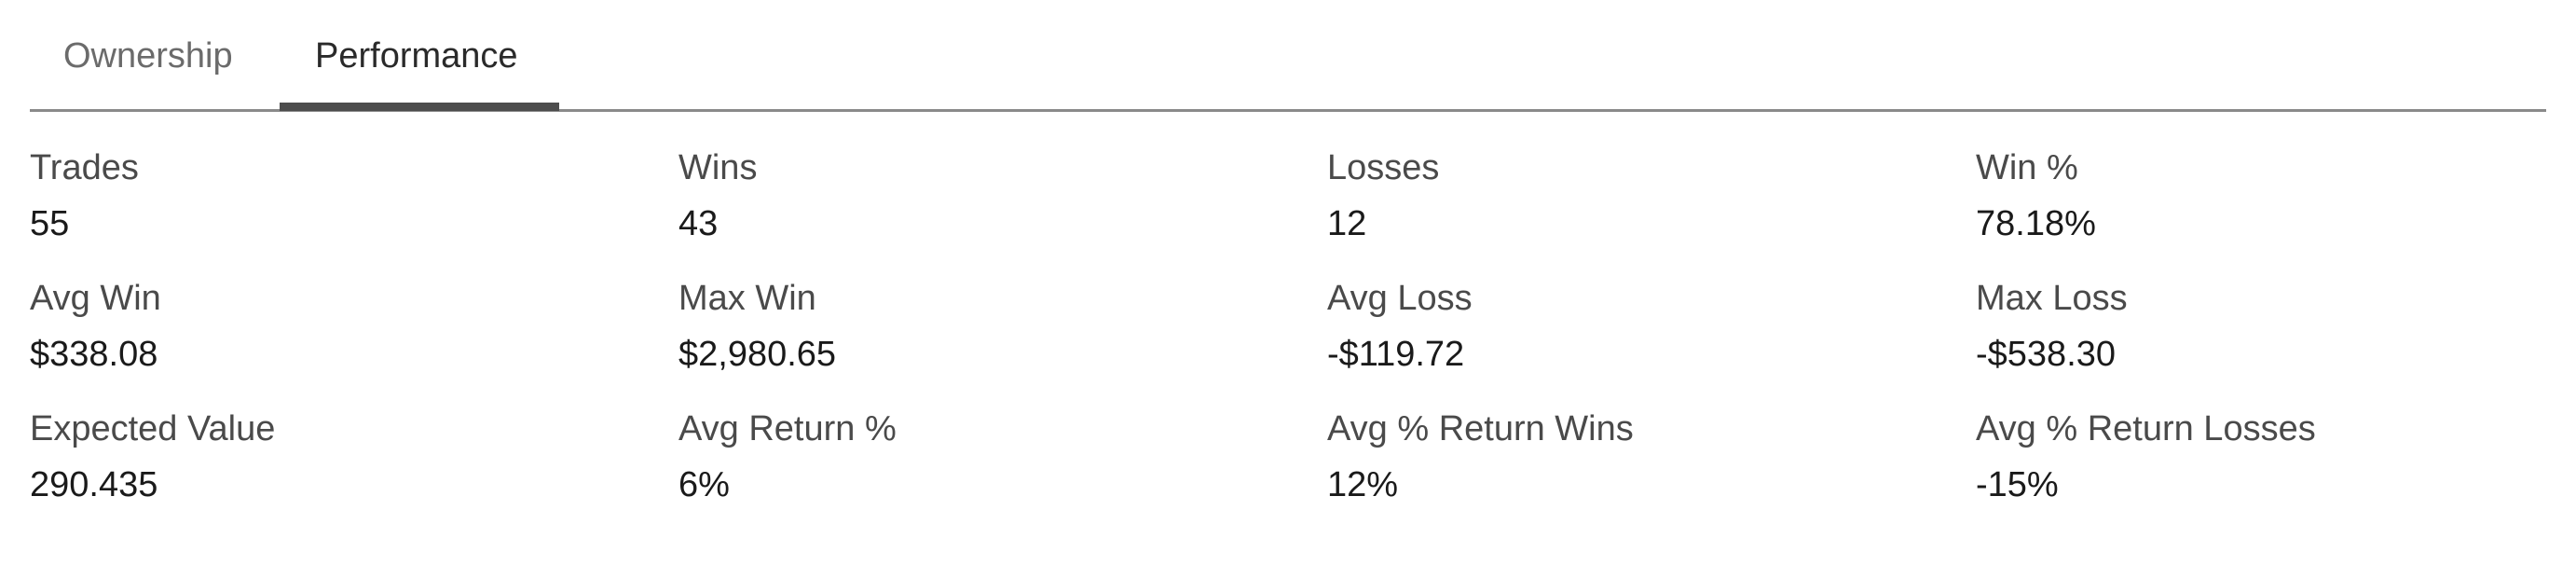 This screenshot has height=579, width=2576. Describe the element at coordinates (1400, 298) in the screenshot. I see `stat-label: Avg Loss` at that location.